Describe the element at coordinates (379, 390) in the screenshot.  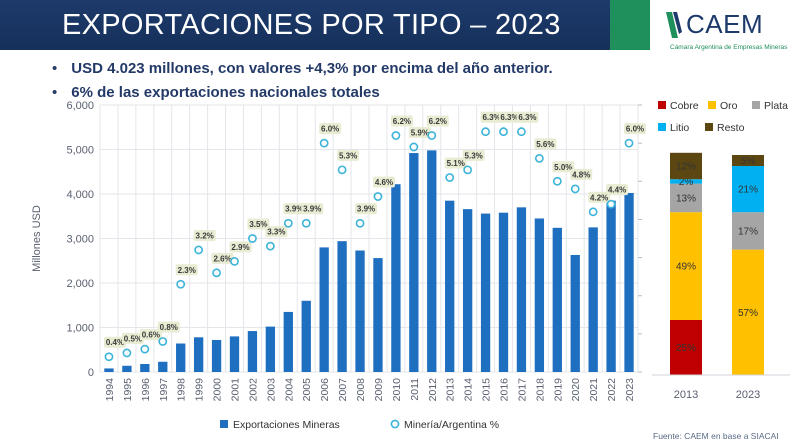
I see `x-tick-label: 2009` at that location.